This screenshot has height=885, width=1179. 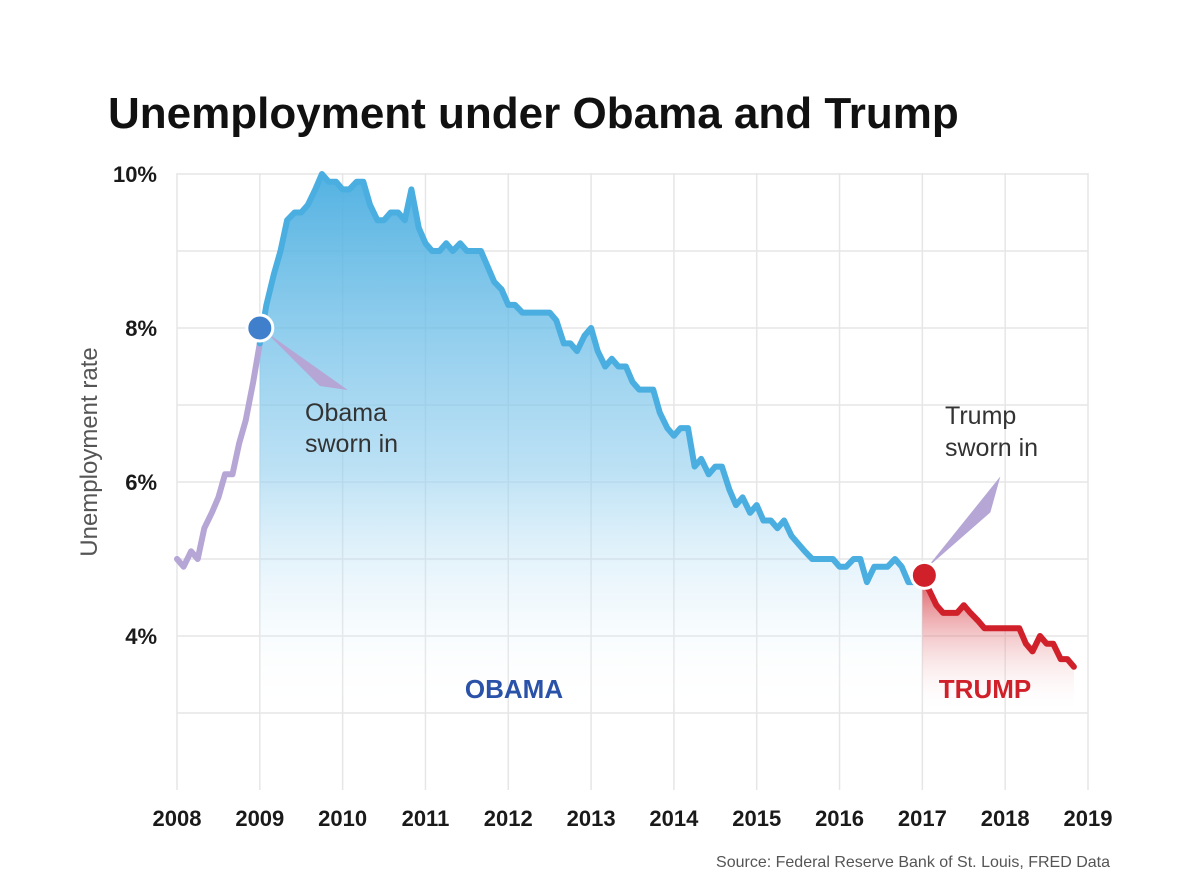 I want to click on x-tick-2014: 2014, so click(x=674, y=818).